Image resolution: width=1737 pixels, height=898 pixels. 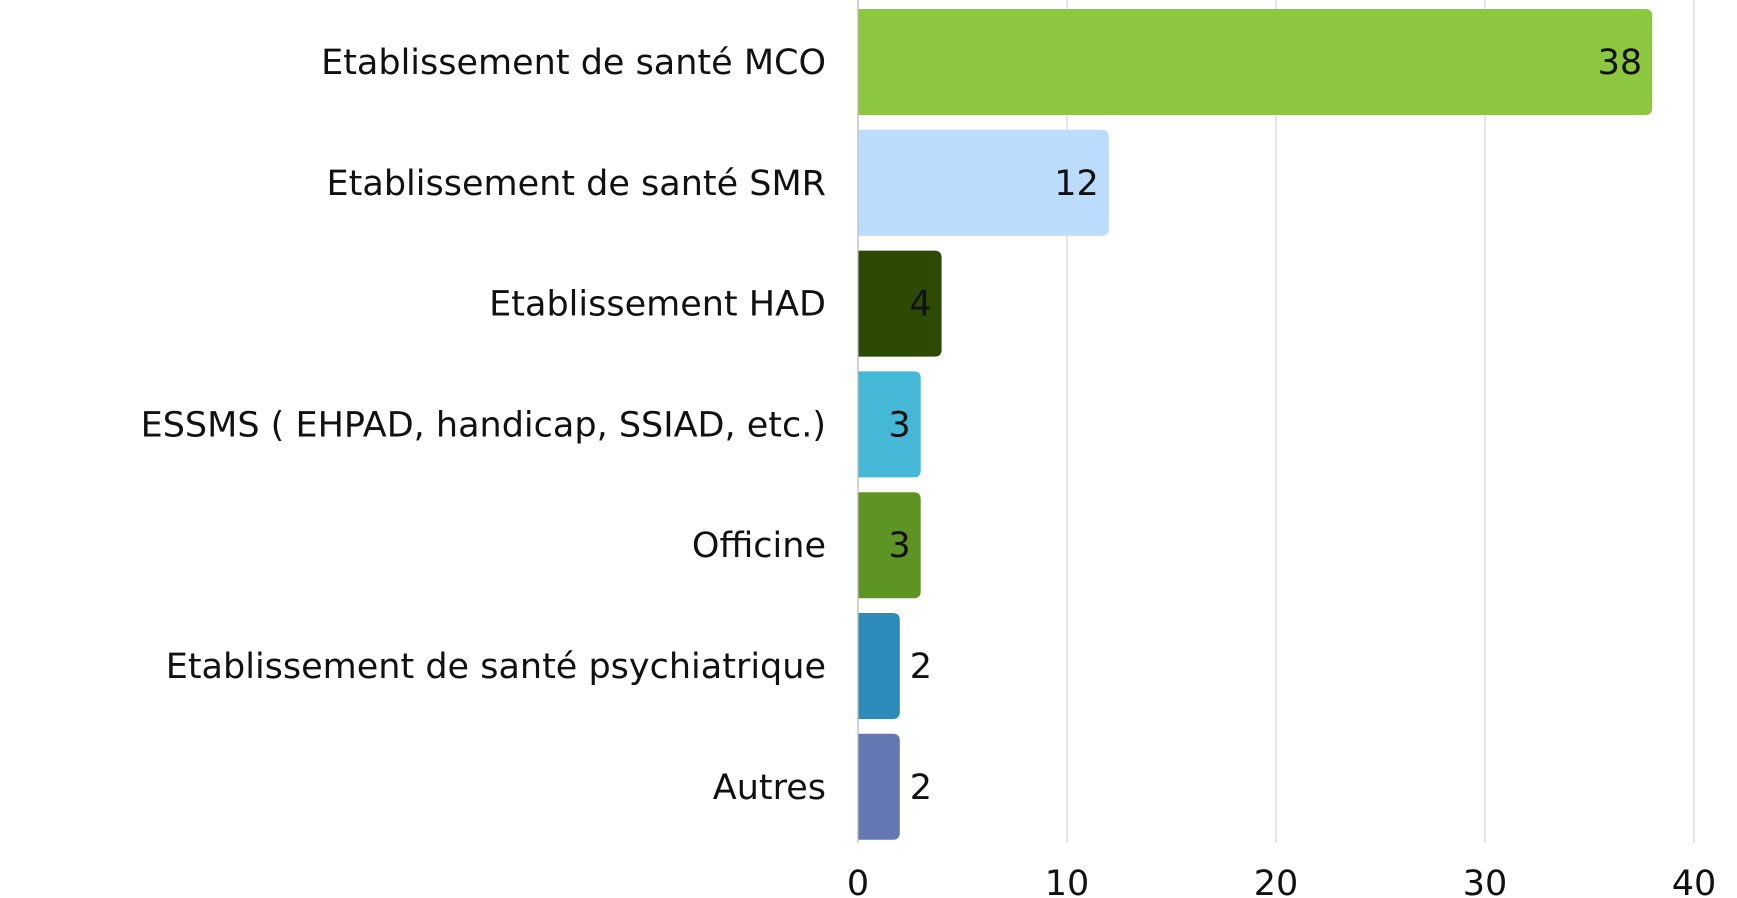 I want to click on y-tick-label: Officine, so click(x=759, y=546).